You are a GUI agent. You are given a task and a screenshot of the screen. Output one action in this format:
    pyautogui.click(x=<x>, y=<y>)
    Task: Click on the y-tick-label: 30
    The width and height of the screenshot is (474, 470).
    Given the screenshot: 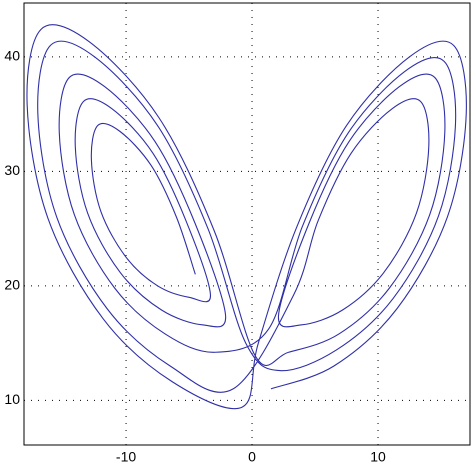 What is the action you would take?
    pyautogui.click(x=12, y=170)
    